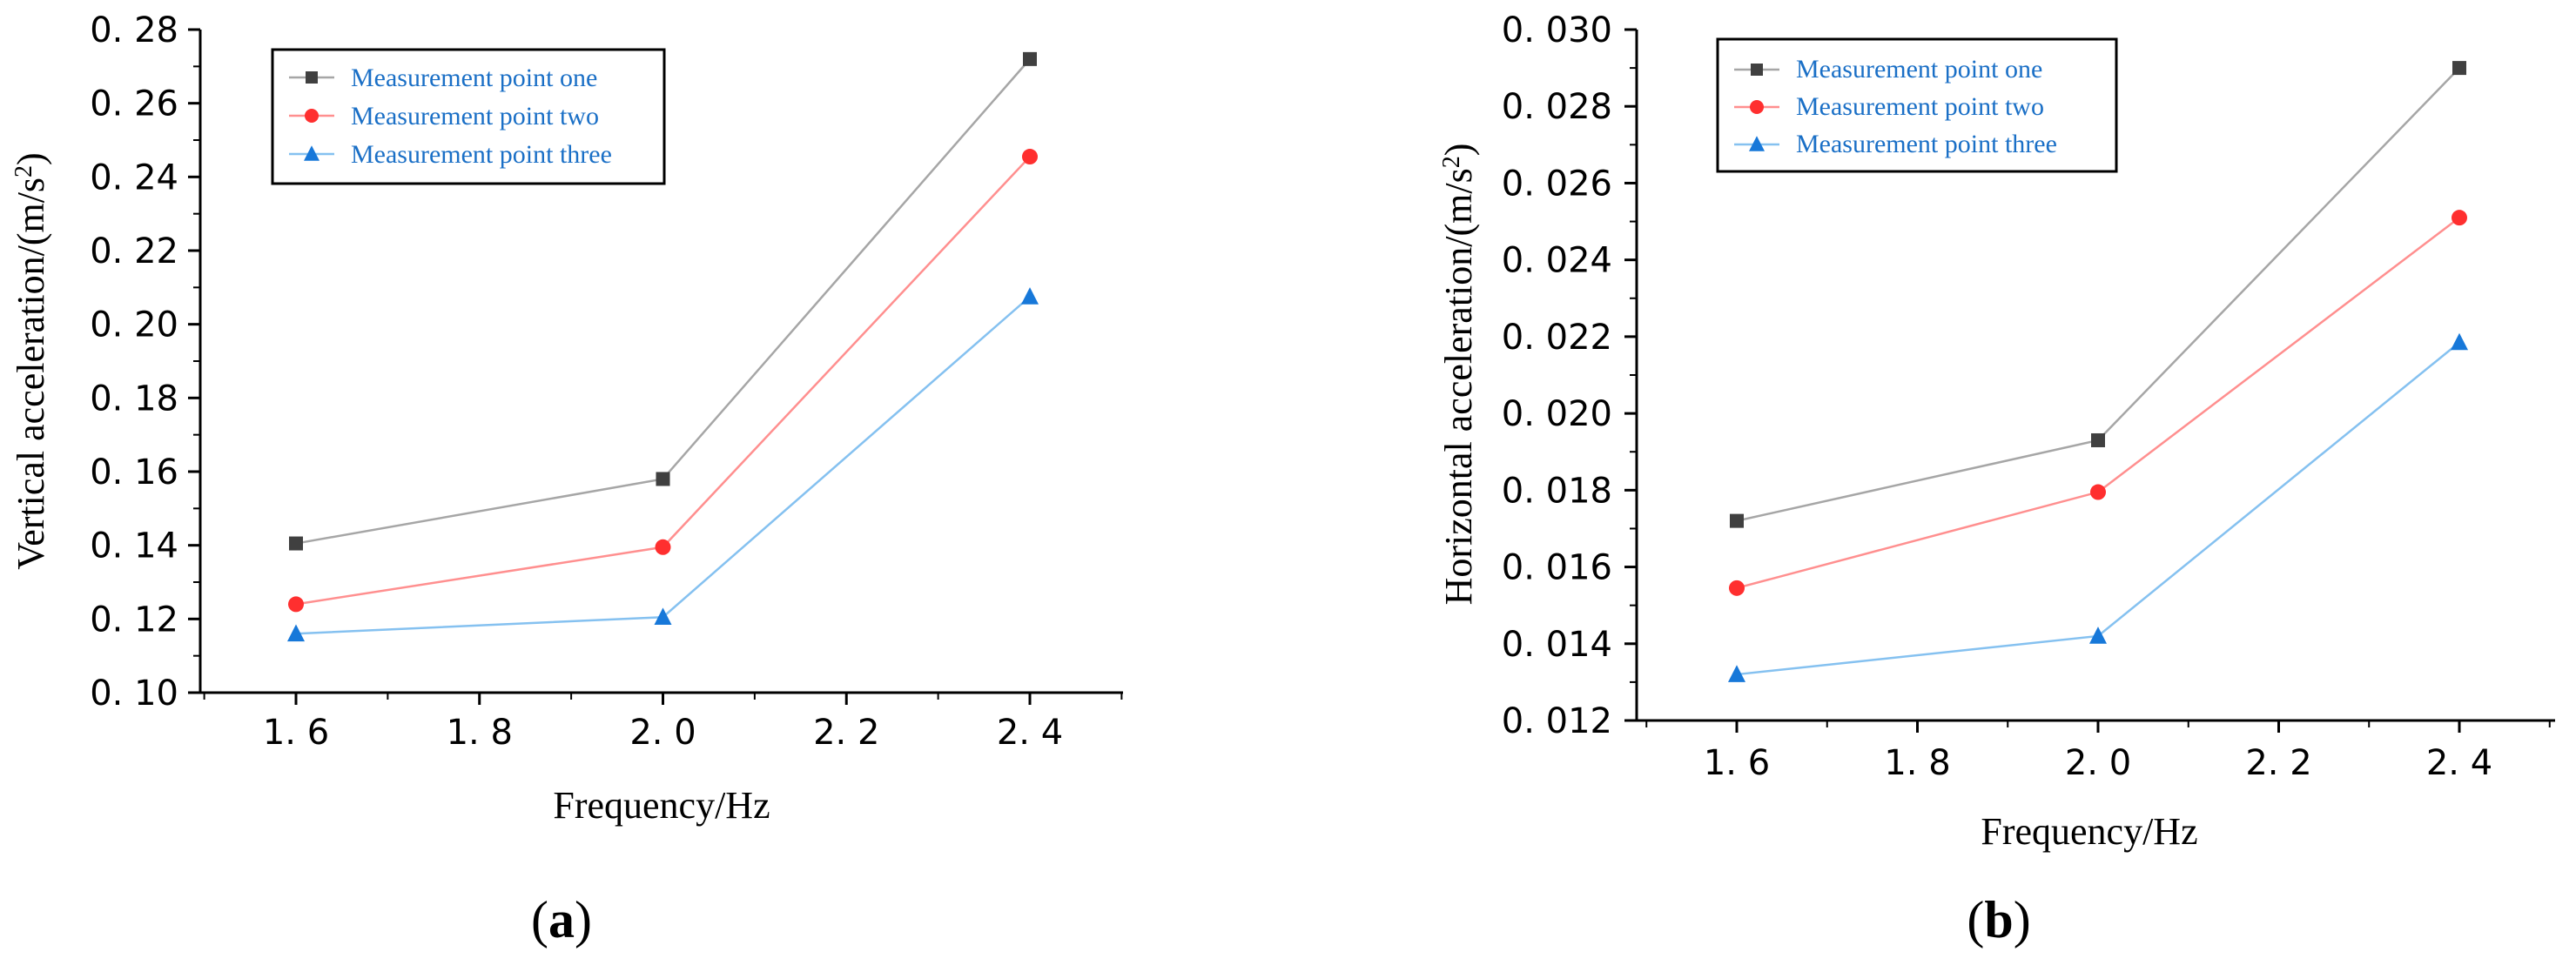  I want to click on panel-b-y-axis-title: Horizontal acceleration/(m/s2), so click(1458, 375).